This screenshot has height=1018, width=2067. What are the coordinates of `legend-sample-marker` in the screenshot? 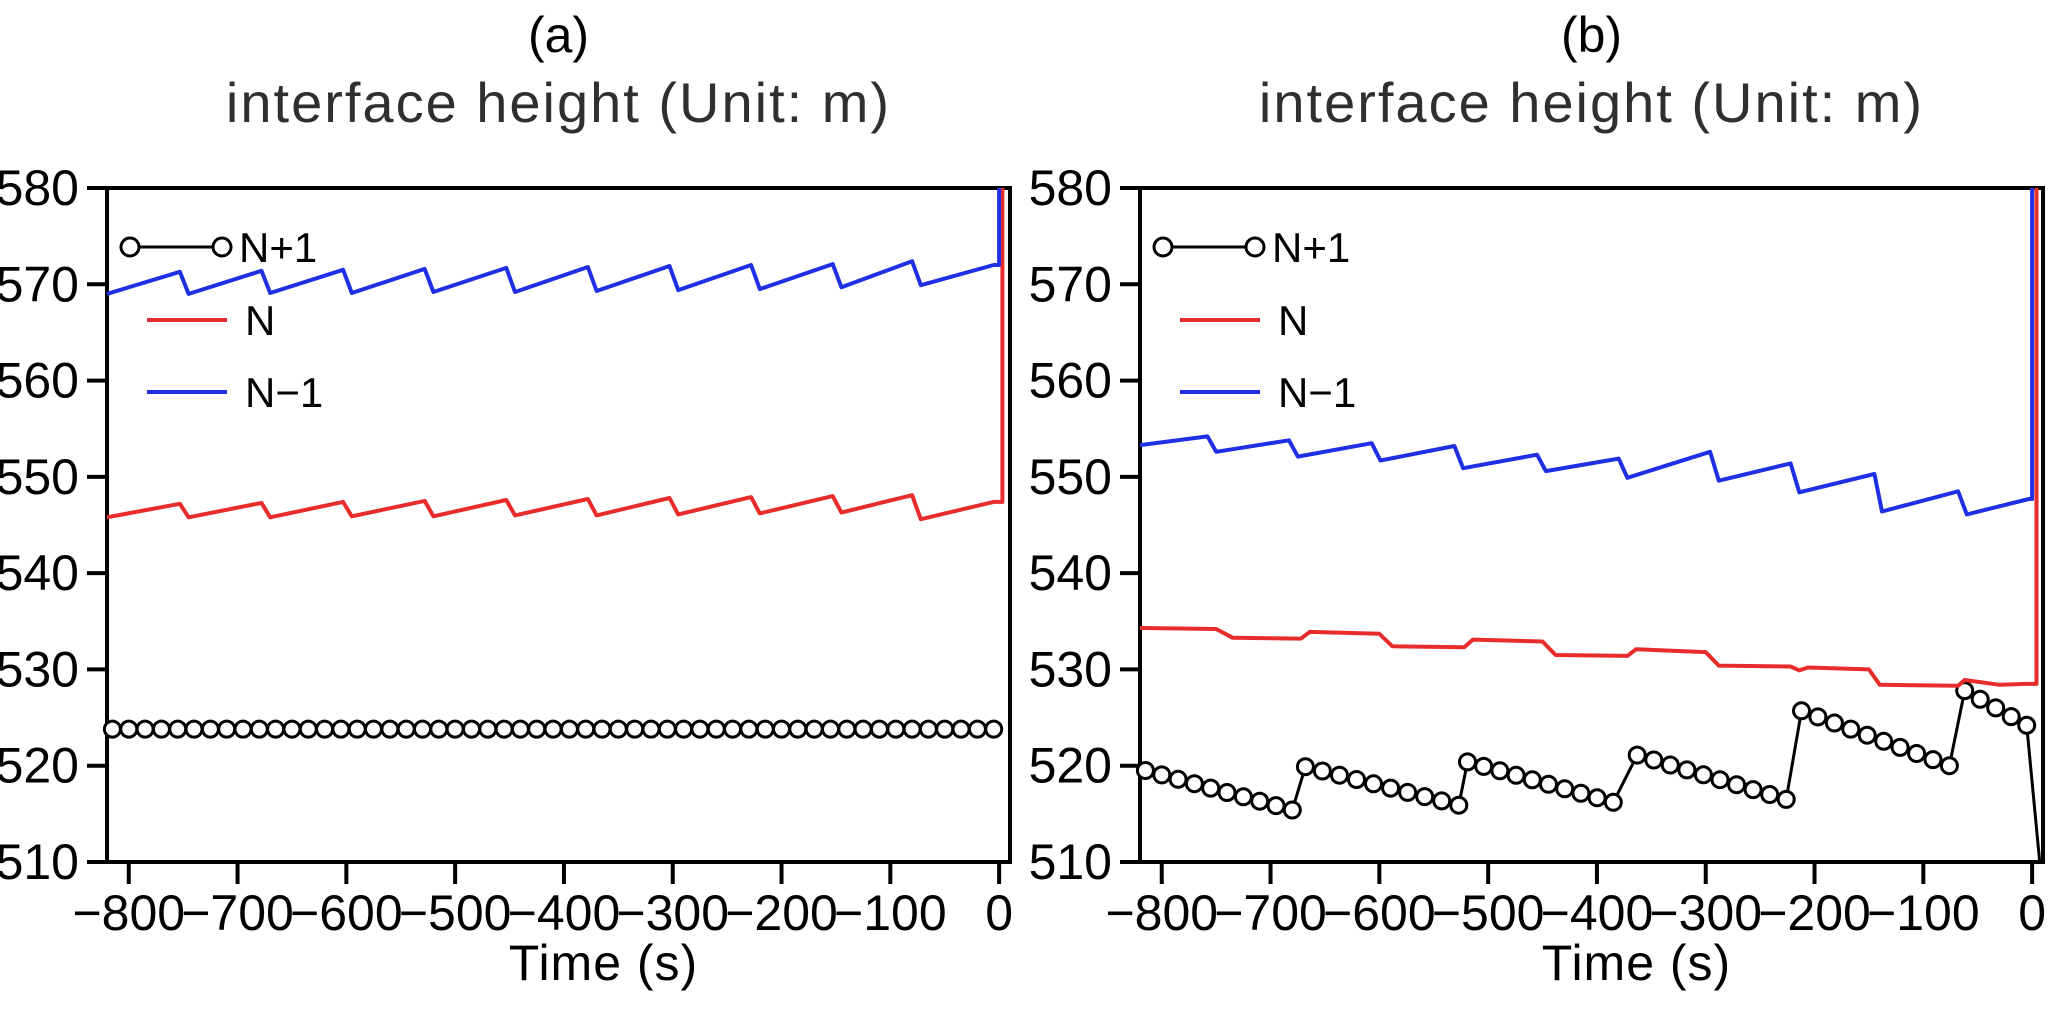 It's located at (1255, 247).